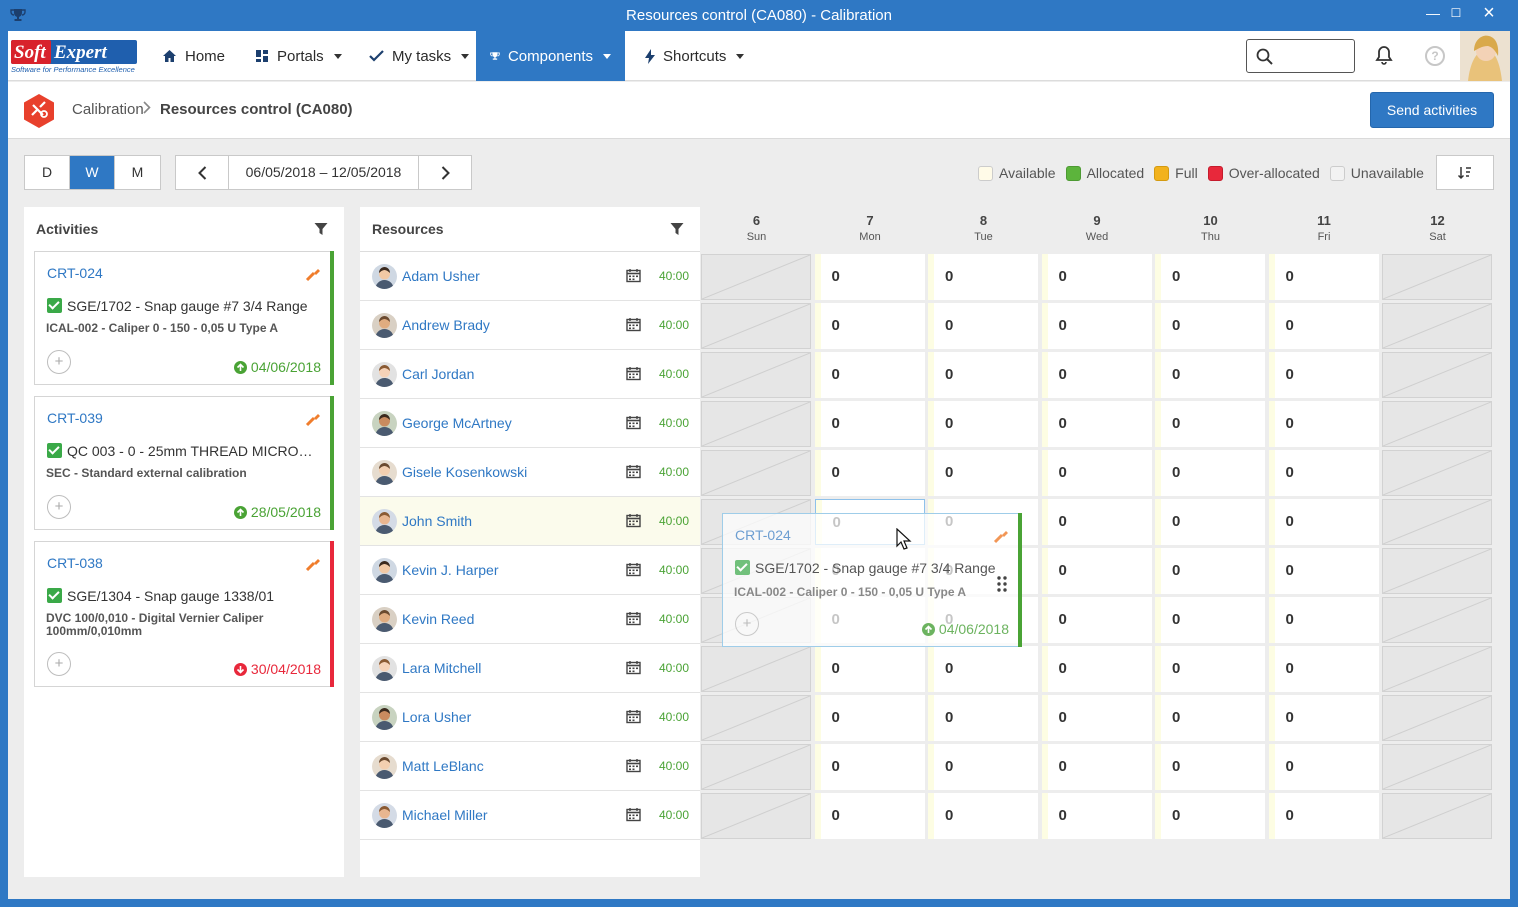  I want to click on nav-home: Home, so click(193, 56).